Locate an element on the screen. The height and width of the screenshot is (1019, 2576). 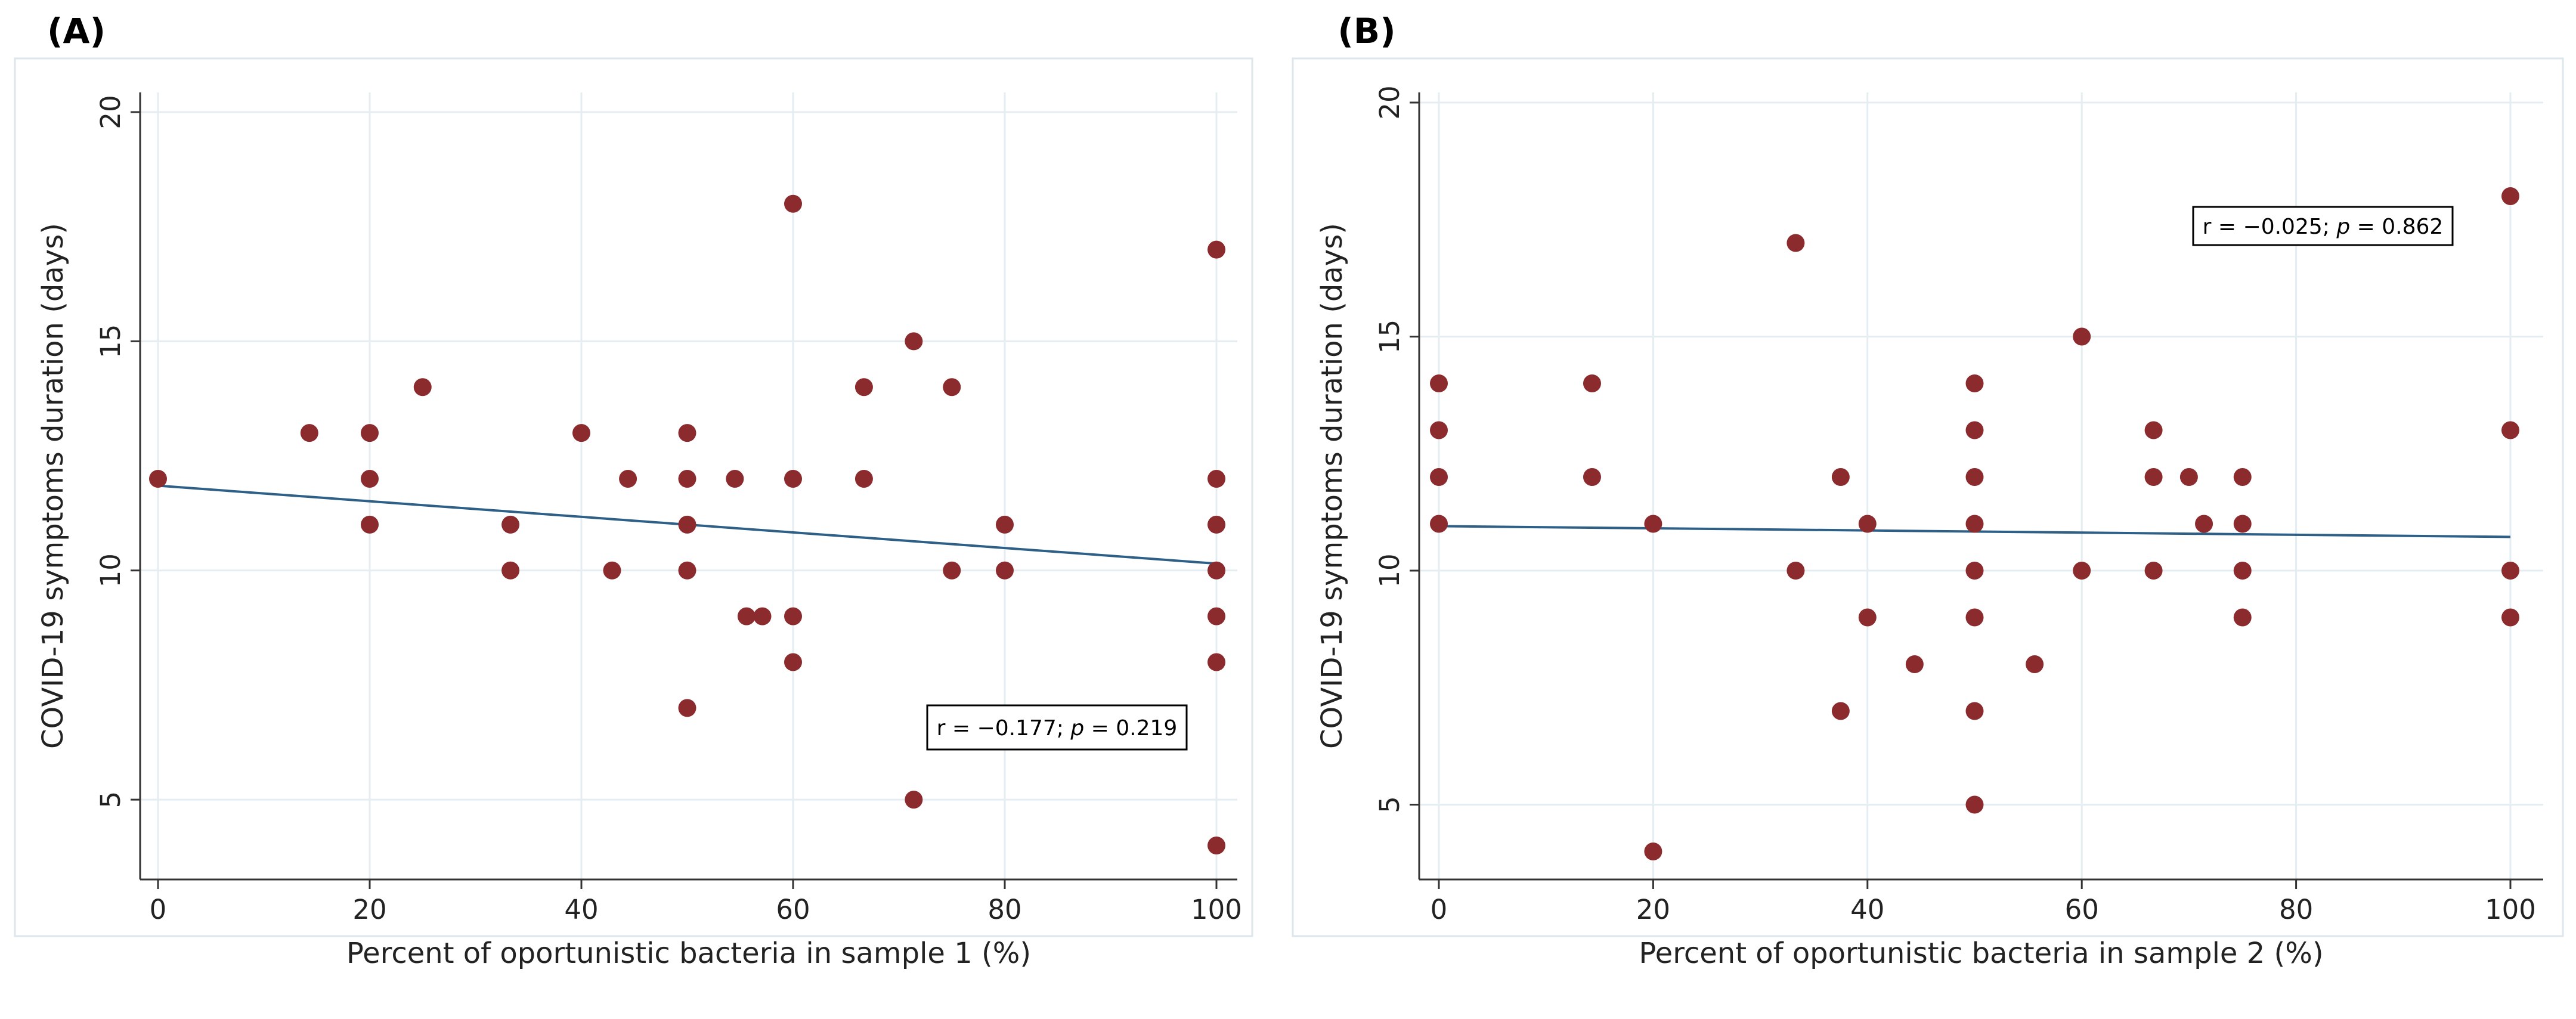
correlation-annotation: r = −0.025; p = 0.862 is located at coordinates (2324, 227).